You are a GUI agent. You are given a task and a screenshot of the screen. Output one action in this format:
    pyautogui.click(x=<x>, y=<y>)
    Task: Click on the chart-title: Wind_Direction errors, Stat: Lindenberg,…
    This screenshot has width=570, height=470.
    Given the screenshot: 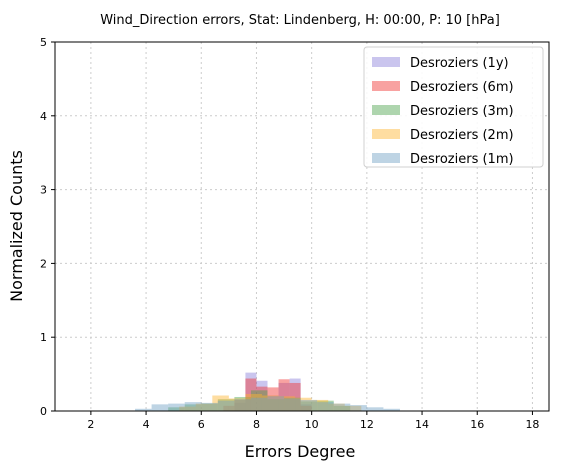 What is the action you would take?
    pyautogui.click(x=300, y=20)
    